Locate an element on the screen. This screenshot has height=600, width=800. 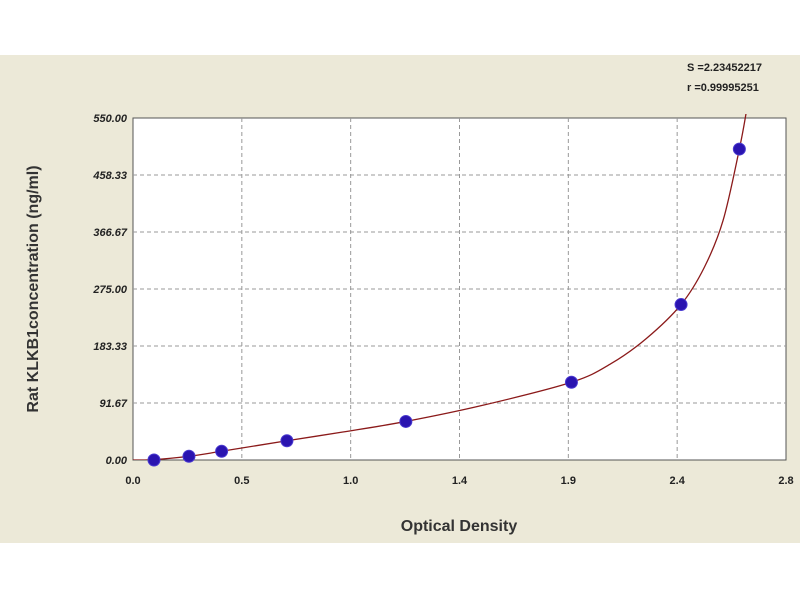
x-tick-labels: 0.0 0.5 1.0 1.4 1.9 2.4 2.8 is located at coordinates (459, 481).